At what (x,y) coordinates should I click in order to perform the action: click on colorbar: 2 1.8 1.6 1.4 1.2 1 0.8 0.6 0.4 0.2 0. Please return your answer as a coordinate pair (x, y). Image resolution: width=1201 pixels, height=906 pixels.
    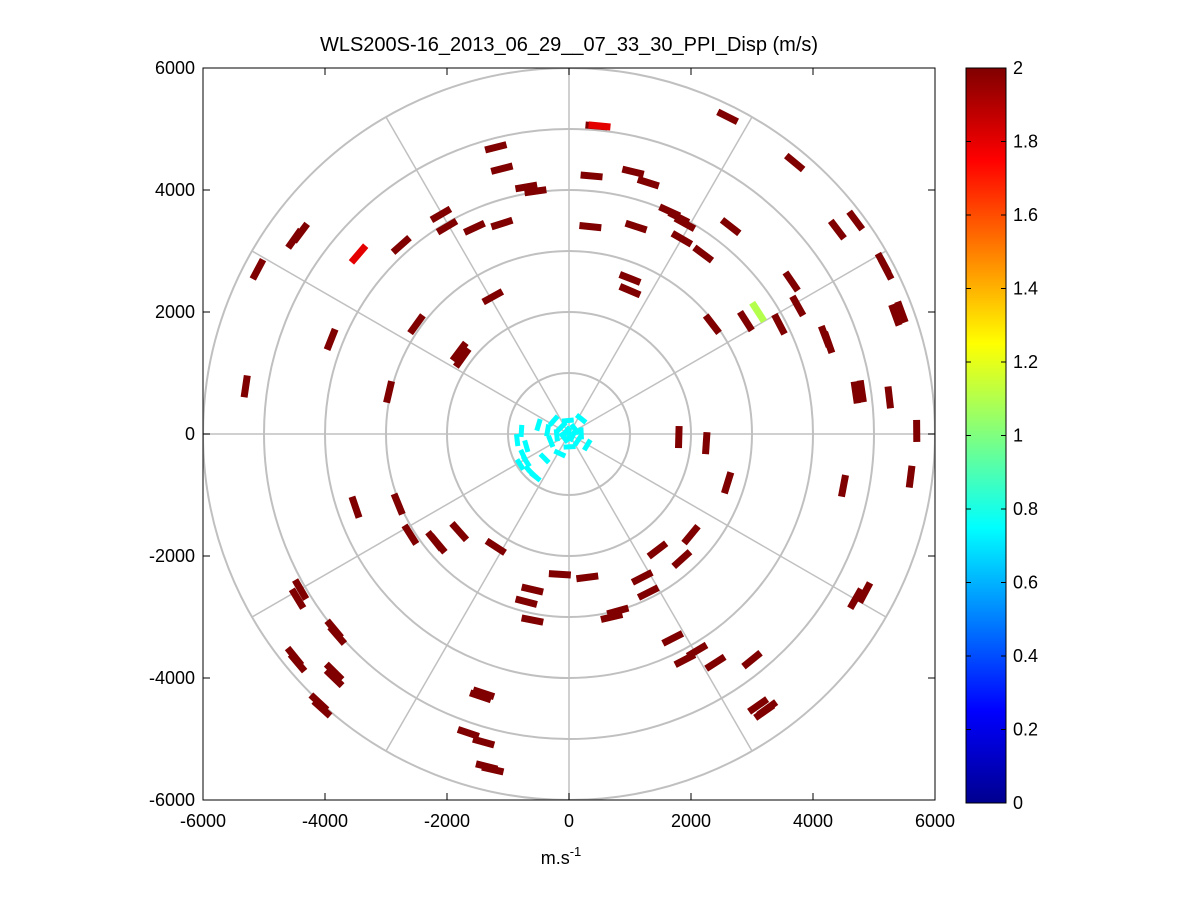
    Looking at the image, I should click on (1001, 435).